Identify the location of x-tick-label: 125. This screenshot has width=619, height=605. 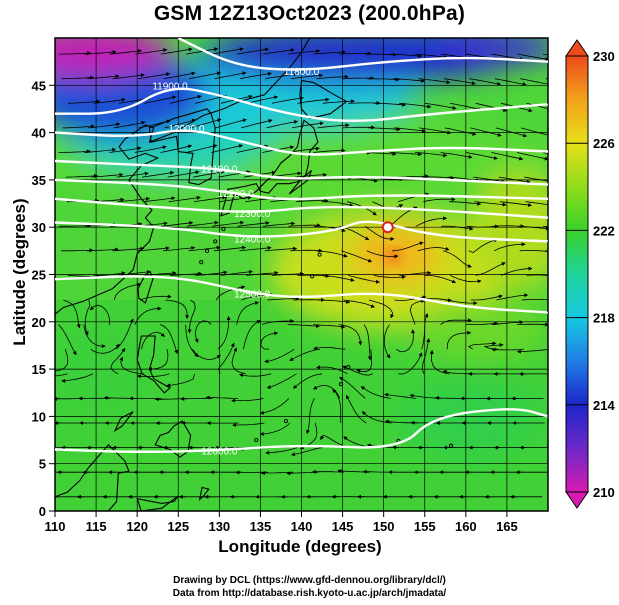
(178, 526).